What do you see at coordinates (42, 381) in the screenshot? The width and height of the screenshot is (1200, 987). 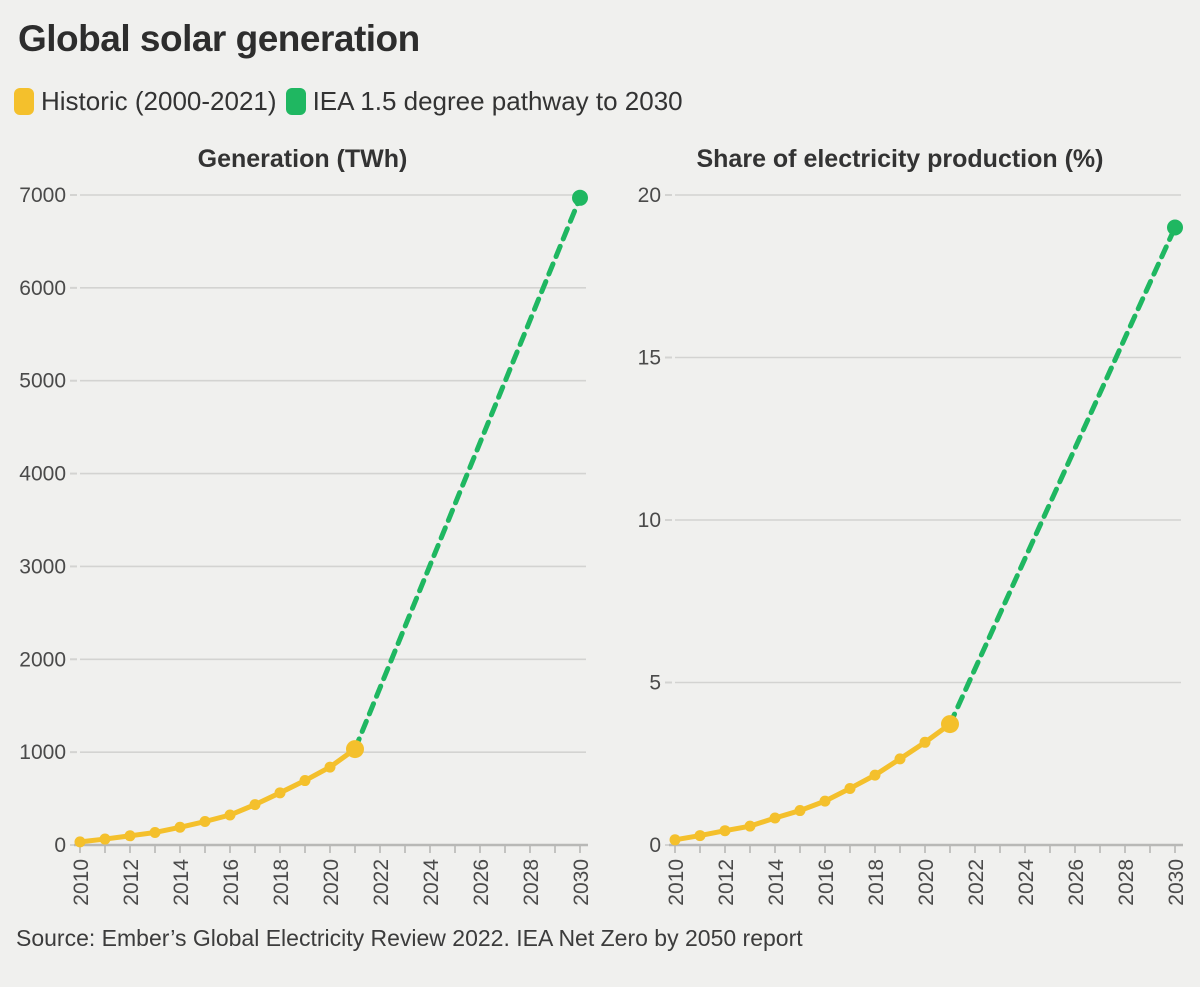 I see `y-tick-label: 5000` at bounding box center [42, 381].